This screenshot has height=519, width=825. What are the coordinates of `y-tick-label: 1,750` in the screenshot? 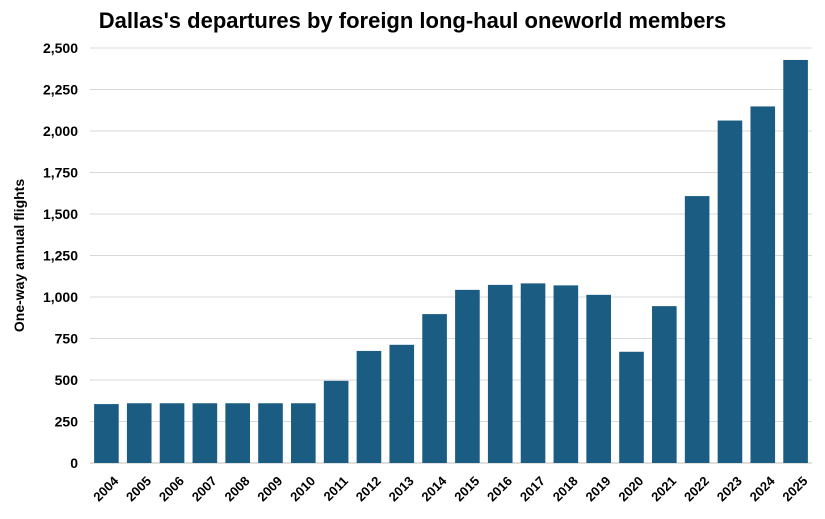 It's located at (60, 173).